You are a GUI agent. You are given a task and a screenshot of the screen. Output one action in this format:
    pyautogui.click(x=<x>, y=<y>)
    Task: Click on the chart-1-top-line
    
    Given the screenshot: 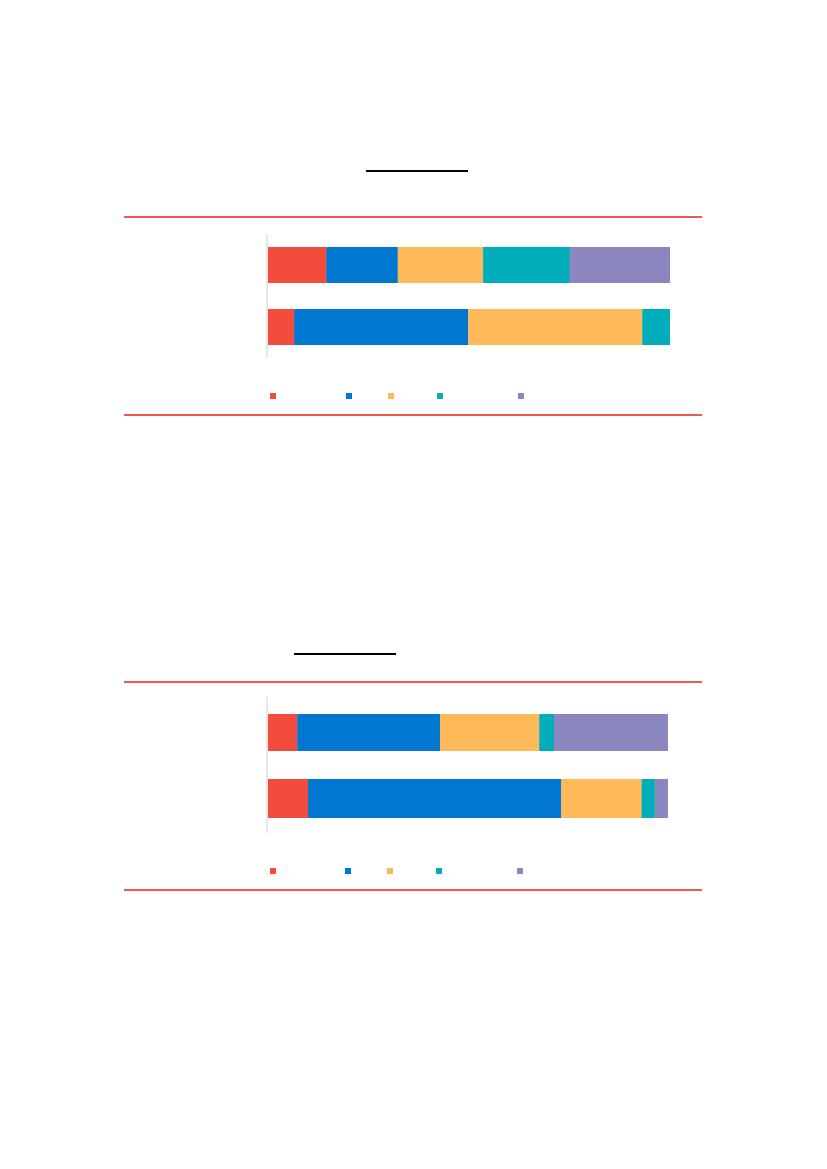 What is the action you would take?
    pyautogui.click(x=413, y=217)
    